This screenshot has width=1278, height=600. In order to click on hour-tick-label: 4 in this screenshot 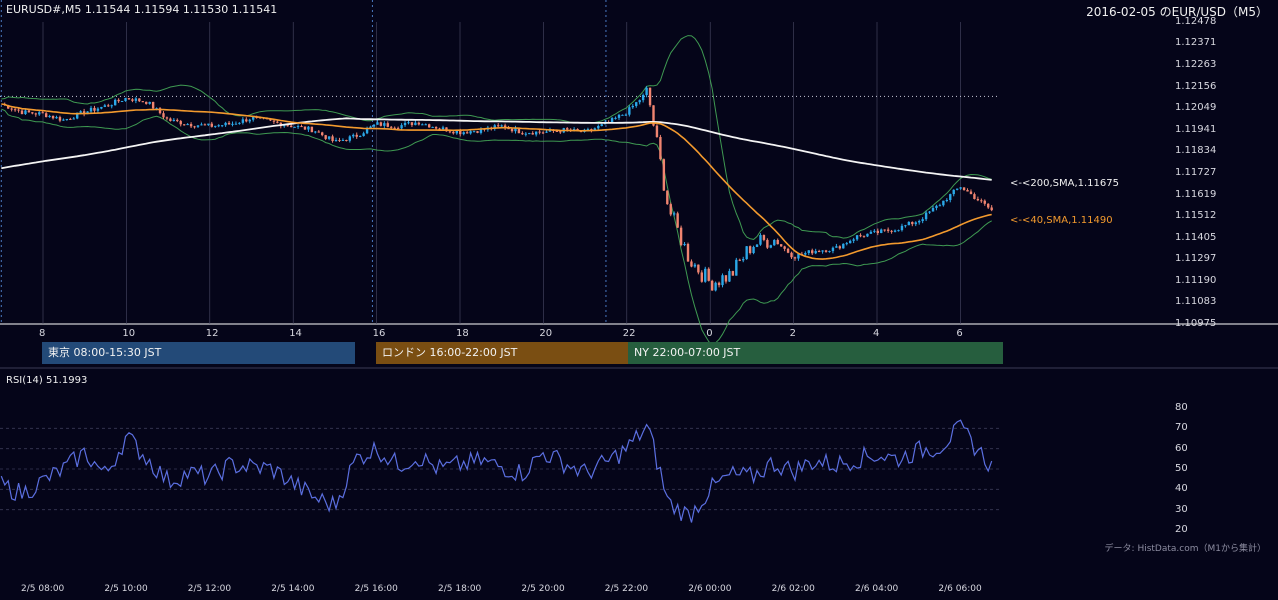, I will do `click(876, 333)`.